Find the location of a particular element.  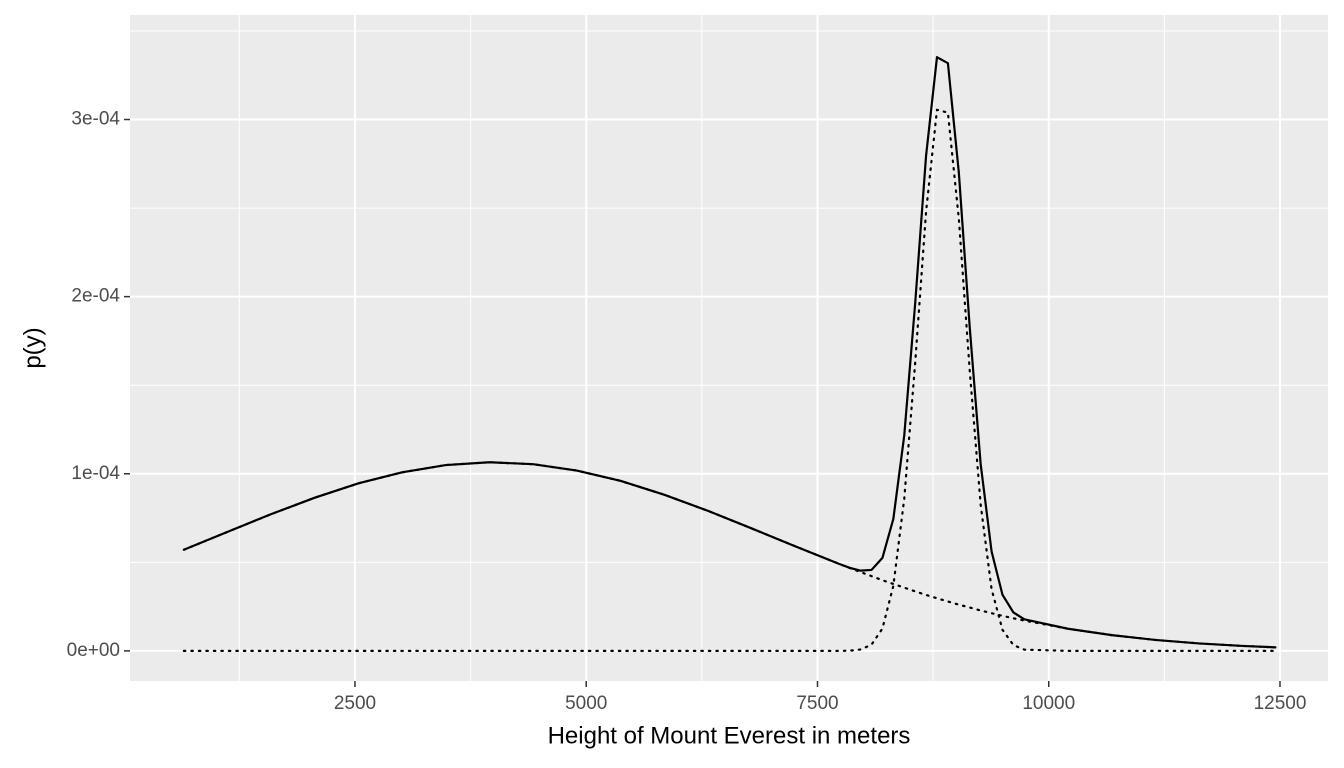

x-tick-label: 7500 is located at coordinates (817, 703).